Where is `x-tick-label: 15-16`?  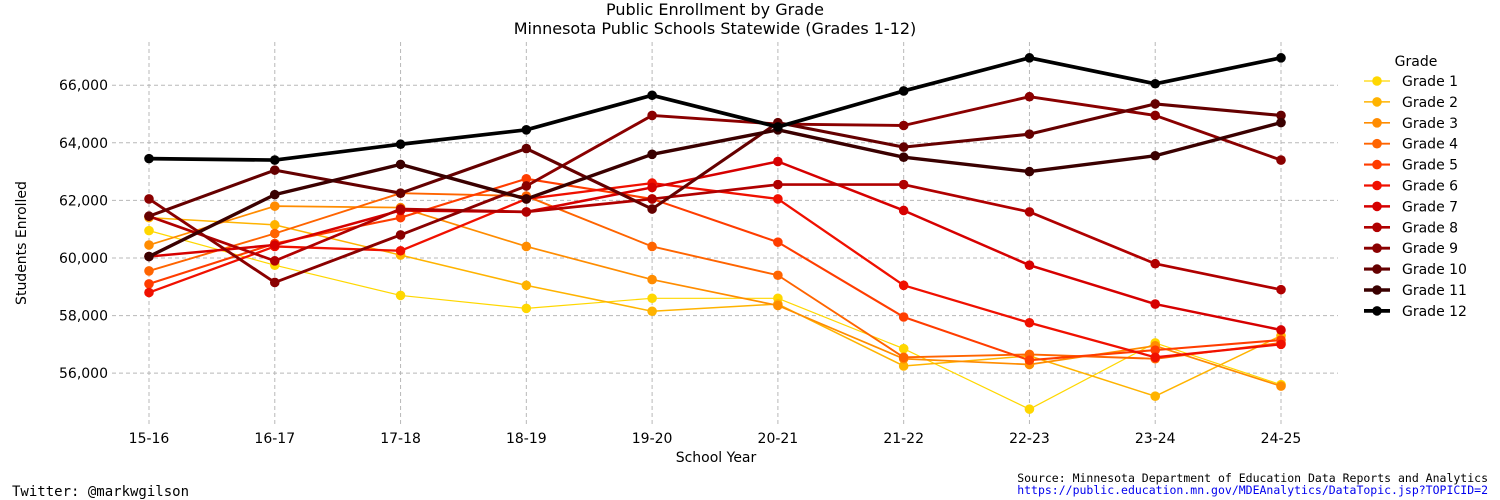 x-tick-label: 15-16 is located at coordinates (149, 439).